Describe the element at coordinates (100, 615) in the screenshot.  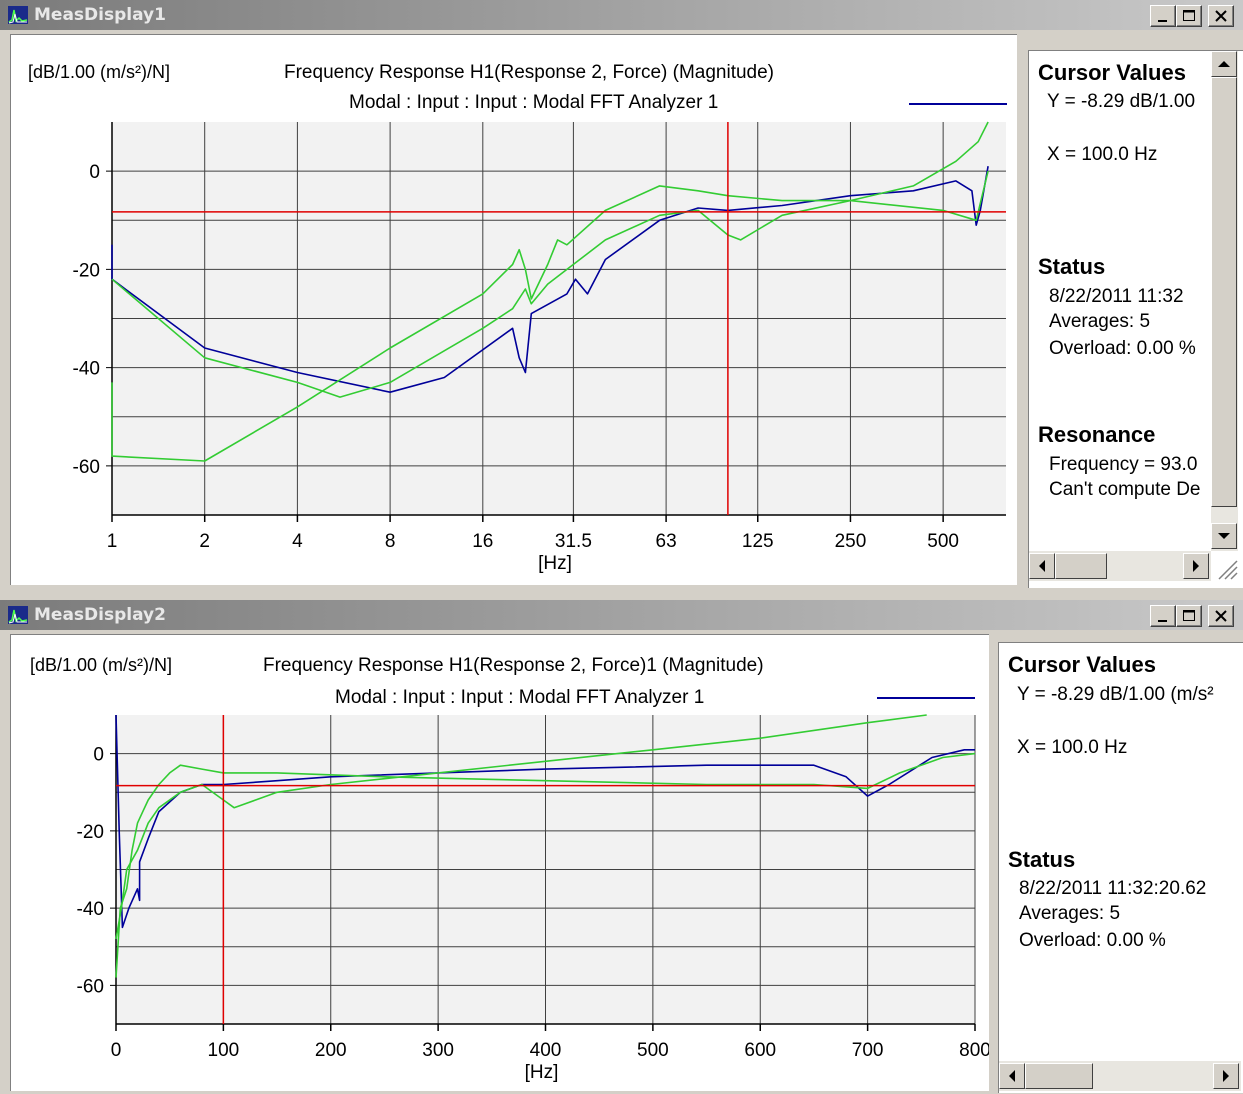
I see `window-2-title: MeasDisplay2` at that location.